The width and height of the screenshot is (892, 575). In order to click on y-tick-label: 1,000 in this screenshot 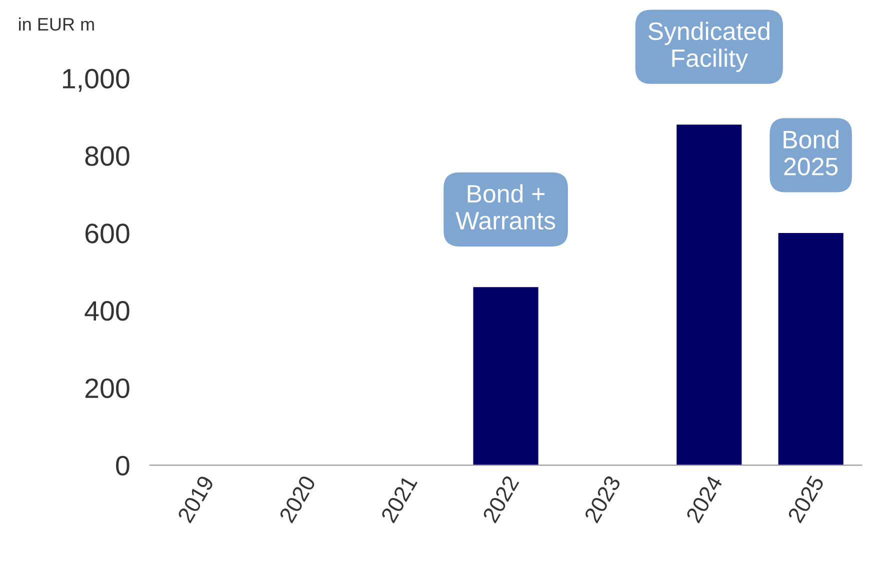, I will do `click(96, 80)`.